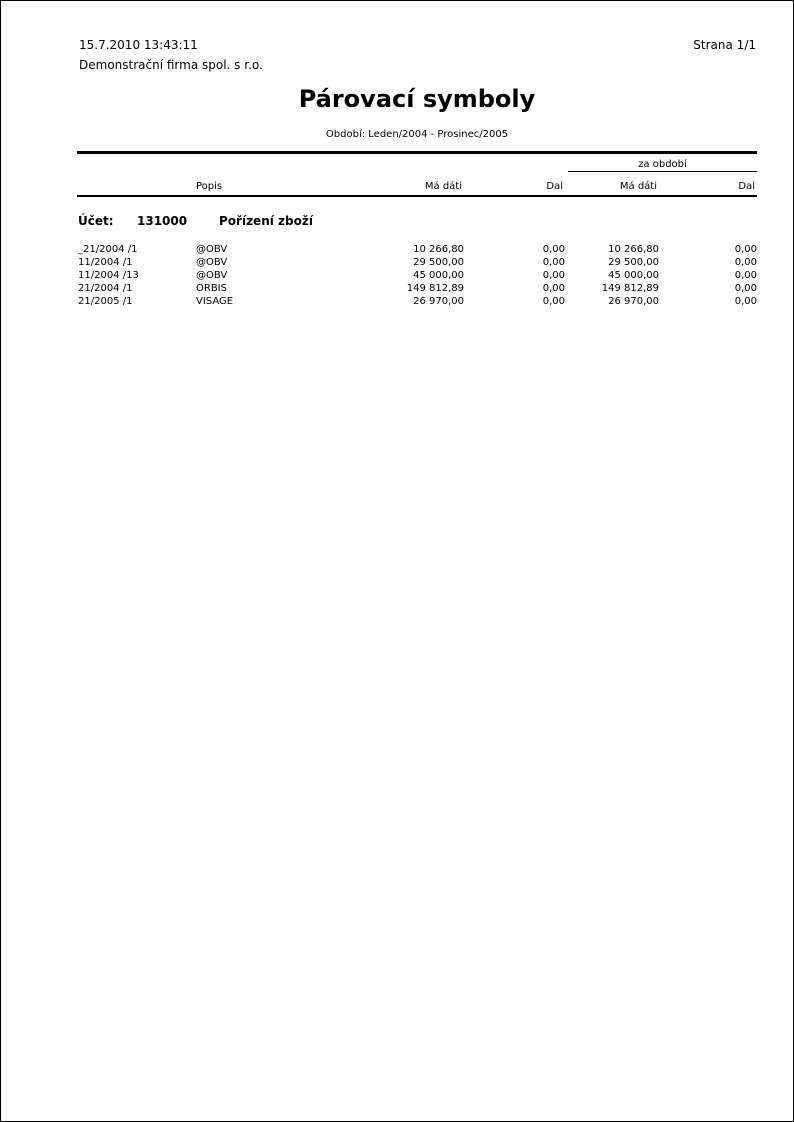 This screenshot has width=794, height=1122. I want to click on symbol-cell: _21/2004 /1, so click(108, 249).